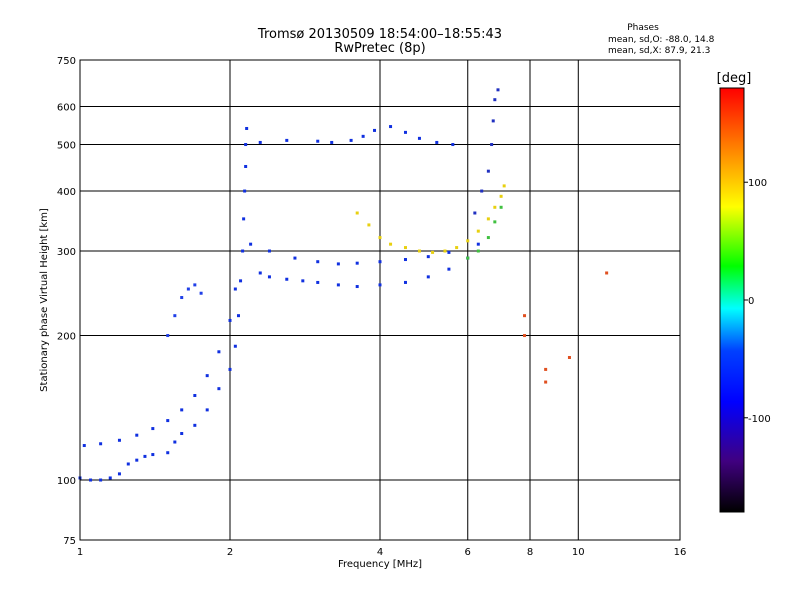 Image resolution: width=800 pixels, height=600 pixels. I want to click on x-axis-label: Frequency [MHz], so click(380, 564).